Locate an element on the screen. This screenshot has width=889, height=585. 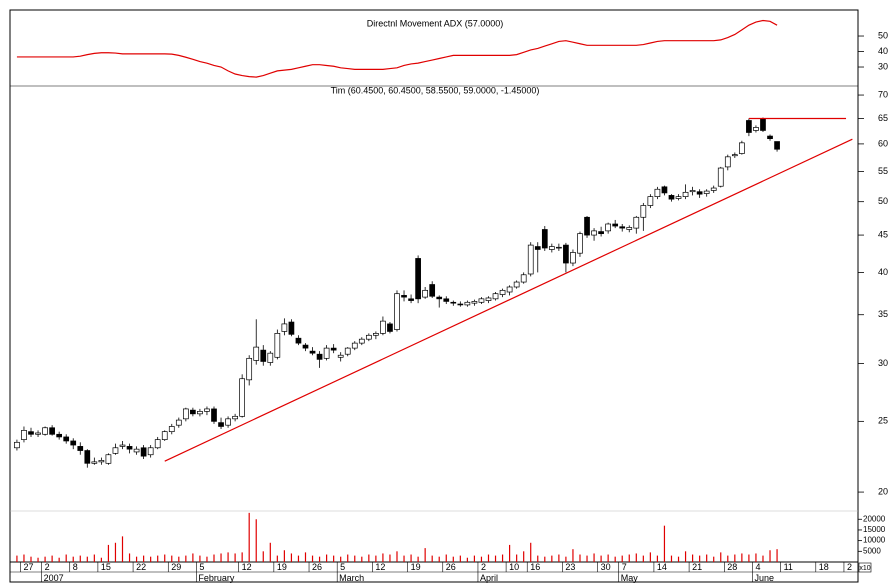
y-tick-label: 30 is located at coordinates (883, 66).